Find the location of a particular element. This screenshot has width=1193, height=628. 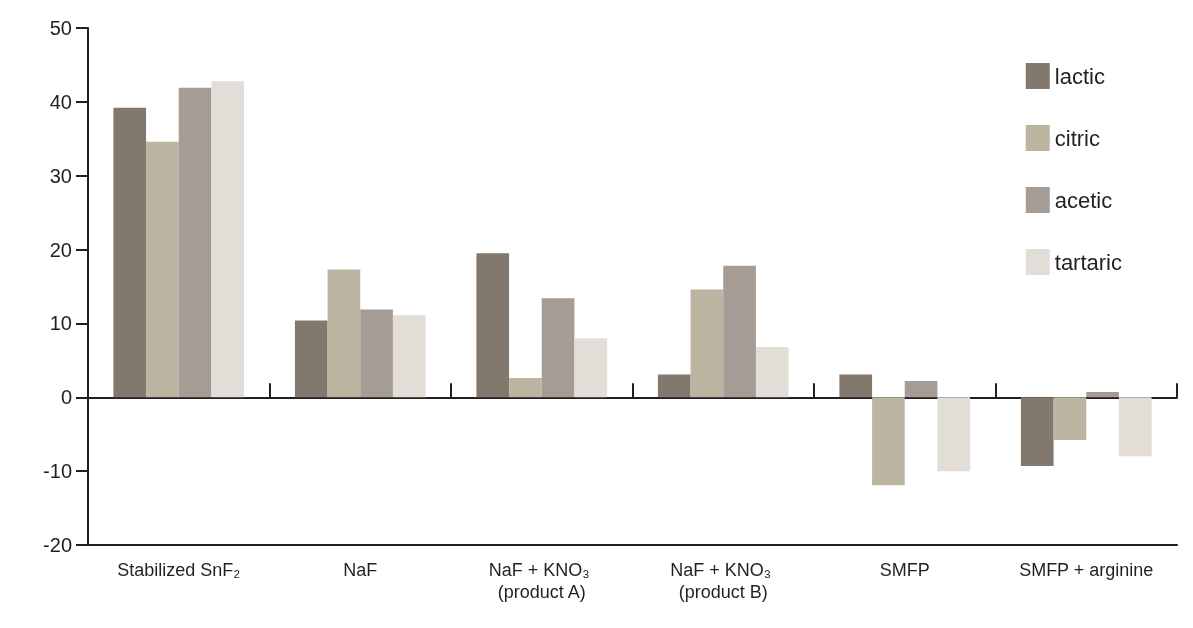

legend-label: lactic is located at coordinates (1079, 76).